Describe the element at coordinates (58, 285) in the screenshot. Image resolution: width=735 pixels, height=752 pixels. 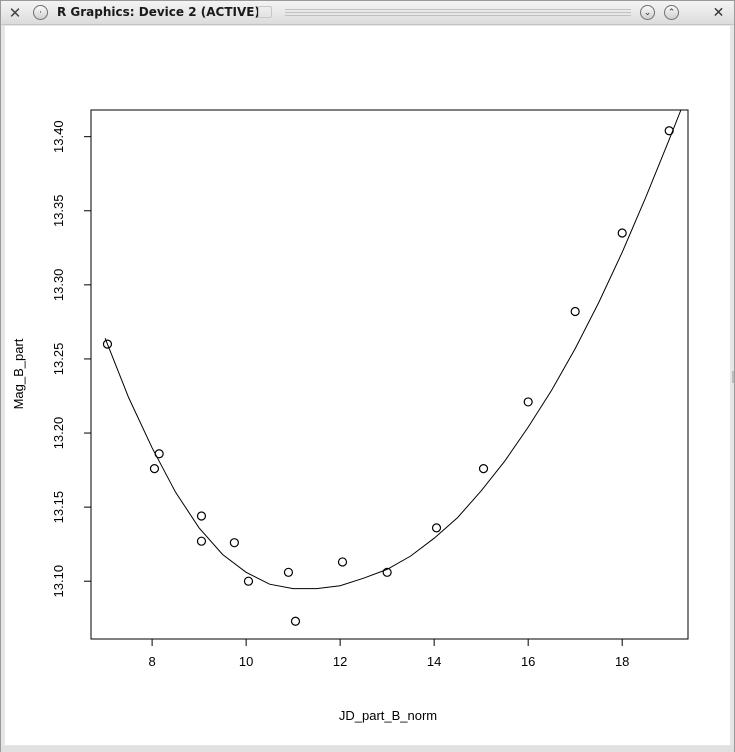
I see `y-tick-label: 13.30` at that location.